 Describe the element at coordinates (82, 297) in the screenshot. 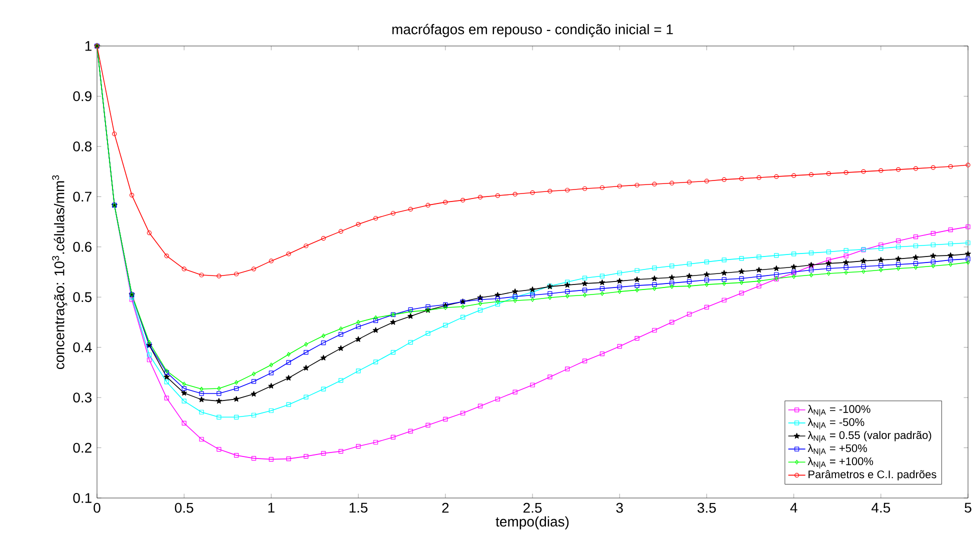

I see `y-tick-label: 0.5` at that location.